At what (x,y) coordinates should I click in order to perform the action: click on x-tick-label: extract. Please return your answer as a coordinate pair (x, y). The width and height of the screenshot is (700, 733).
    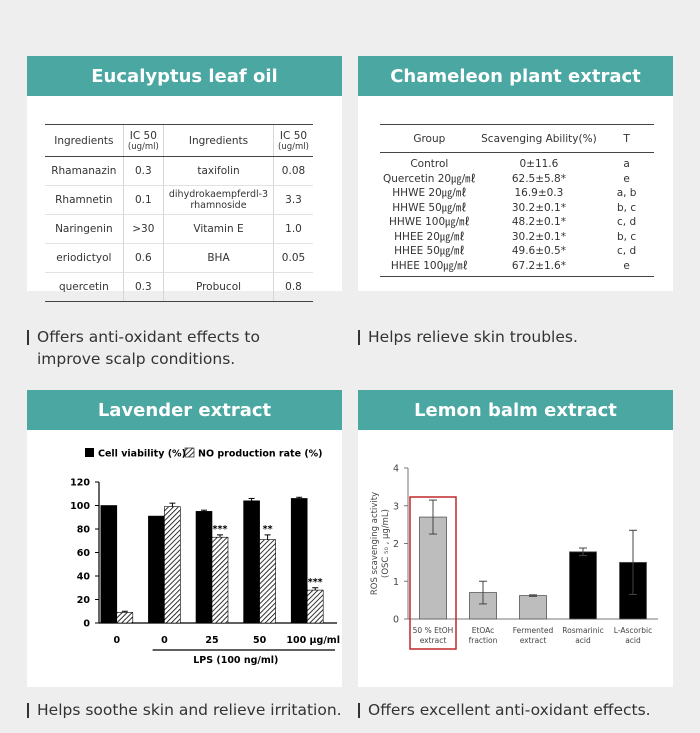
    Looking at the image, I should click on (433, 640).